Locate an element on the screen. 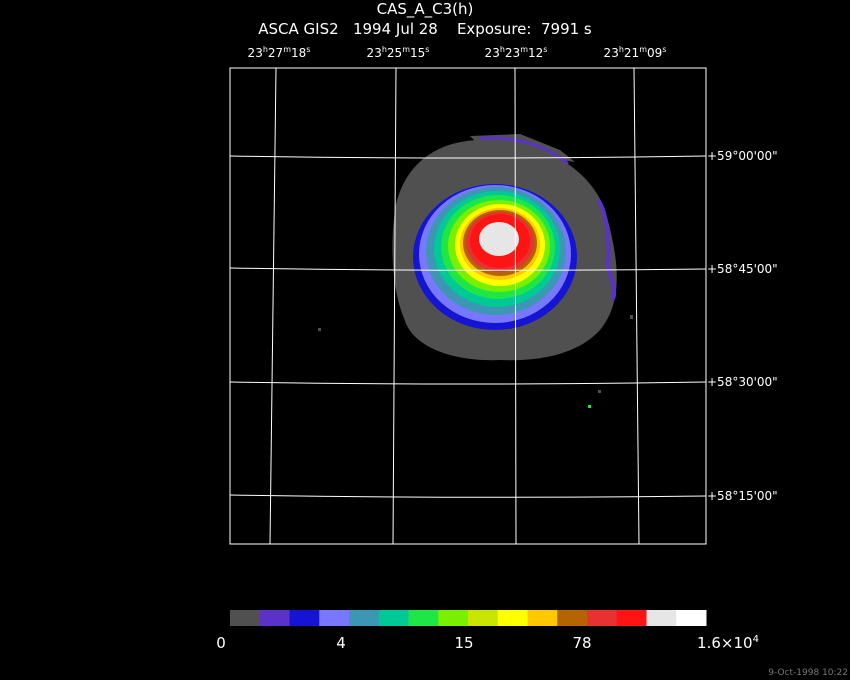 The height and width of the screenshot is (680, 850). ra-label-2: 23h25m15s is located at coordinates (398, 52).